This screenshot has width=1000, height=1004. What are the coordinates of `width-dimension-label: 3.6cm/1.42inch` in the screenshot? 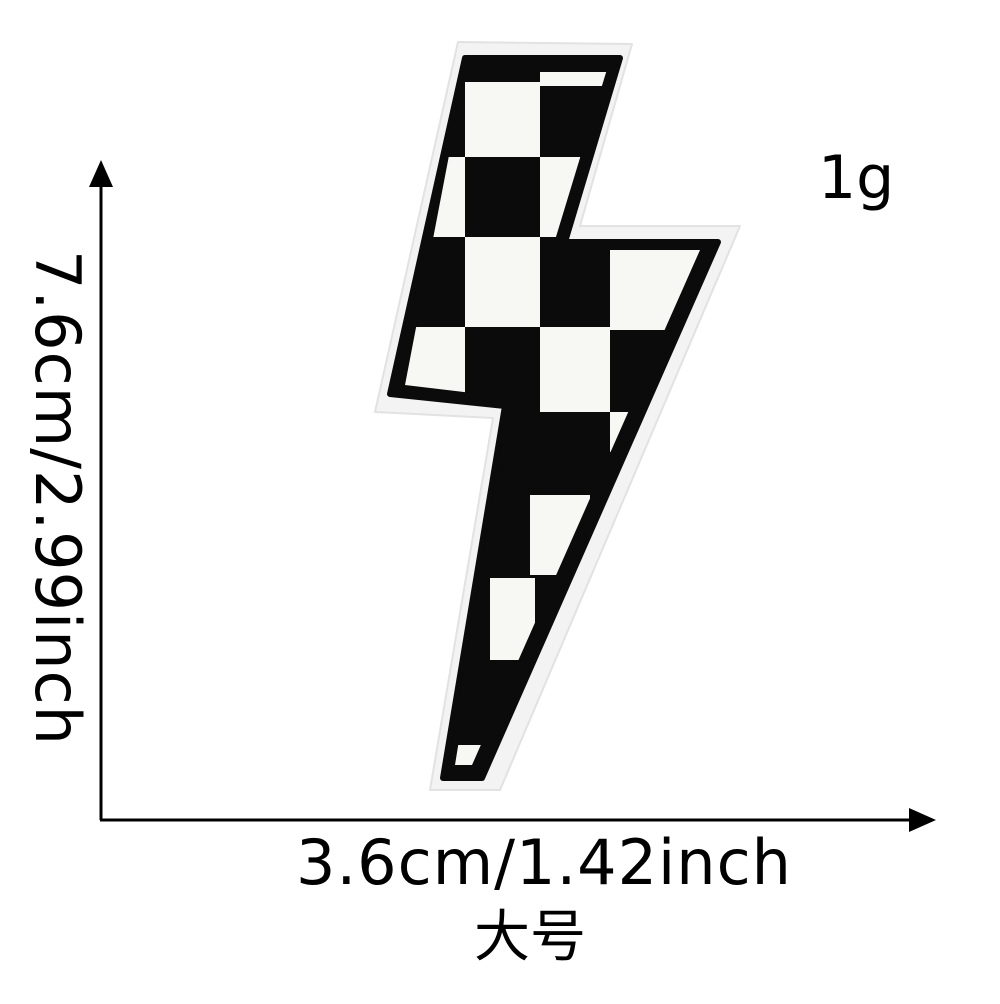 It's located at (544, 862).